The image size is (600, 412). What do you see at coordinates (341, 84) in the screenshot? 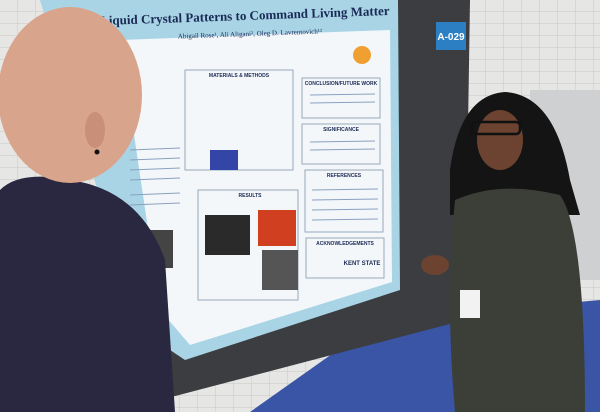
I see `section-header: CONCLUSION/FUTURE WORK` at bounding box center [341, 84].